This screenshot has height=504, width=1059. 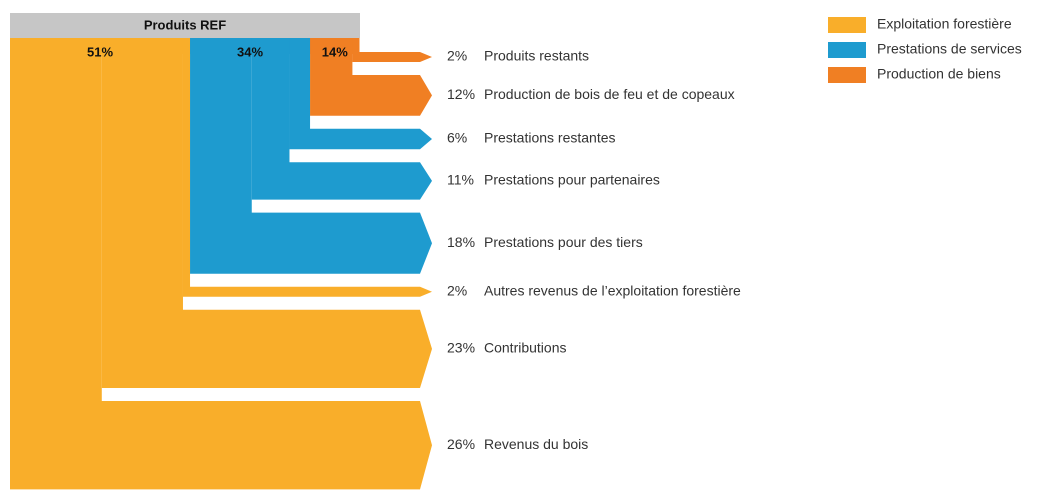 What do you see at coordinates (949, 49) in the screenshot?
I see `legend-label: Prestations de services` at bounding box center [949, 49].